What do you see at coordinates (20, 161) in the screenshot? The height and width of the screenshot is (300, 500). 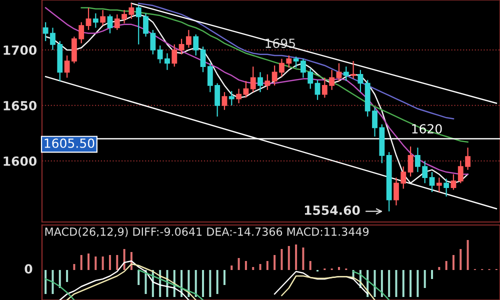 I see `y-tick-label: 1600` at bounding box center [20, 161].